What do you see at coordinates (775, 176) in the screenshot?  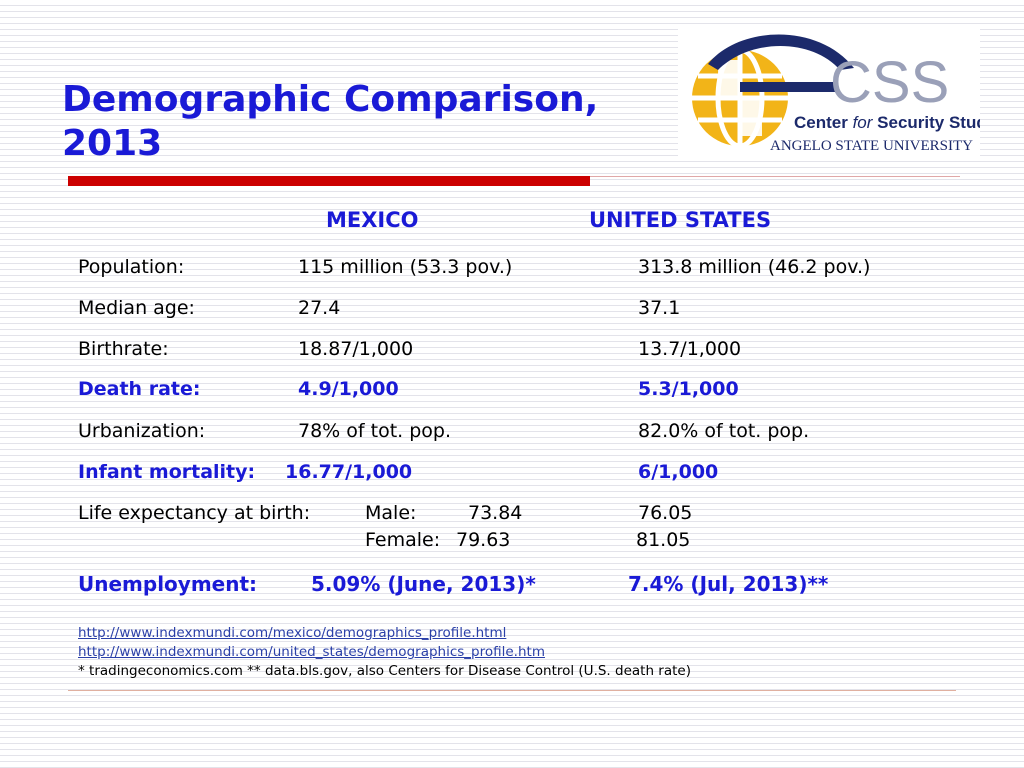 I see `title-underline-thin` at bounding box center [775, 176].